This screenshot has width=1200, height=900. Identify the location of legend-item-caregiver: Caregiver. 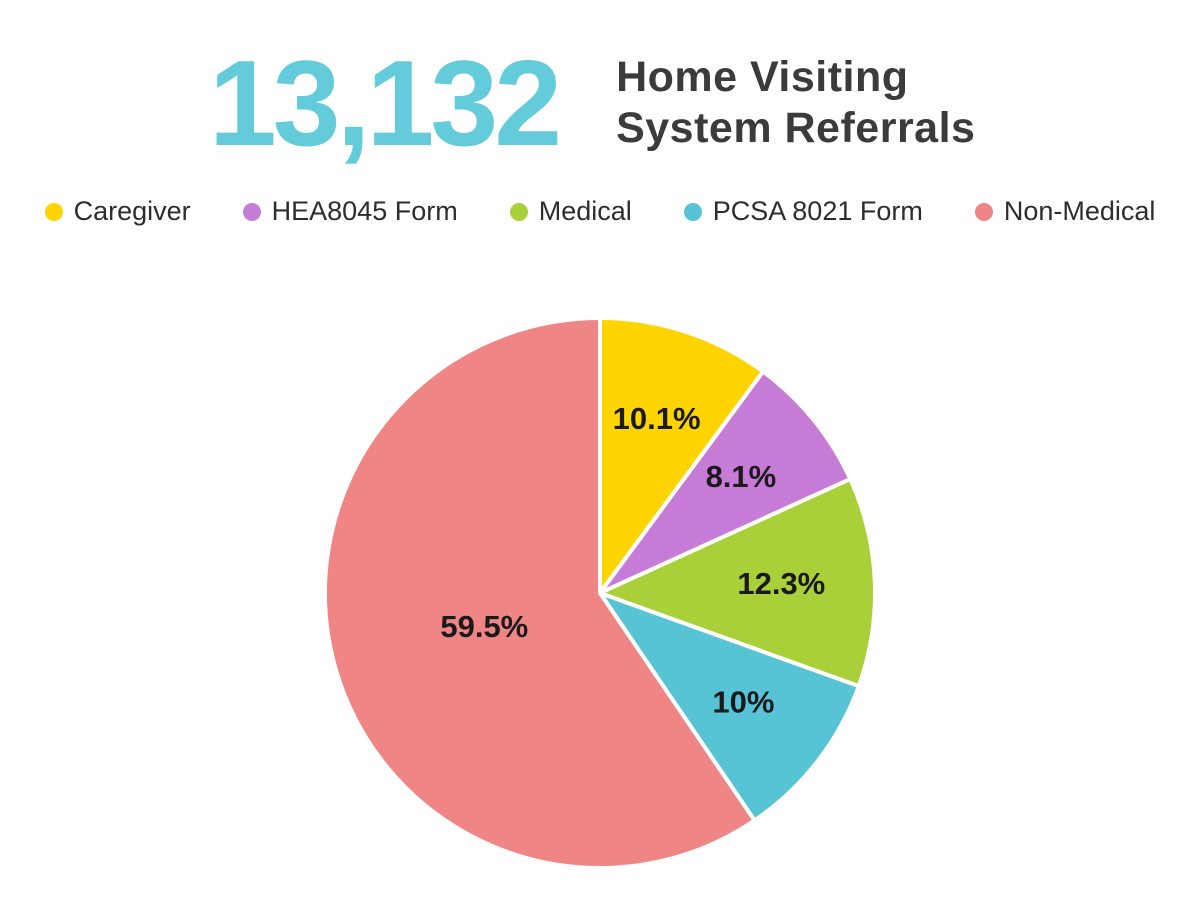
(117, 211).